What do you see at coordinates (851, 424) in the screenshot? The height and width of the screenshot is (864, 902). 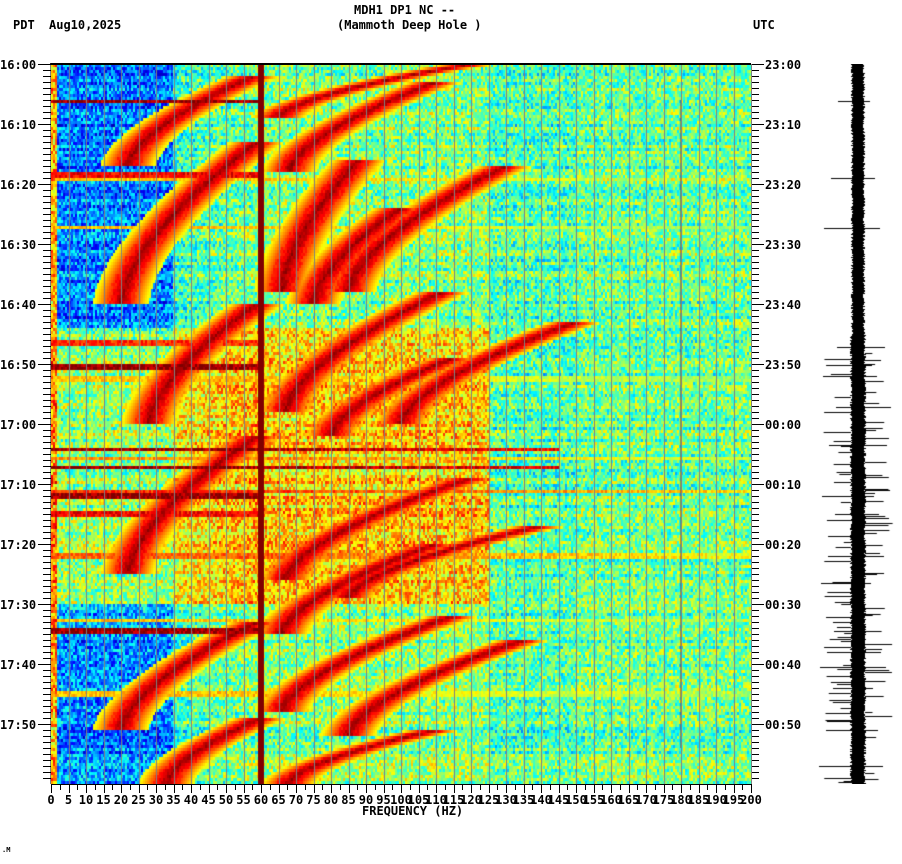 I see `seismogram-trace` at bounding box center [851, 424].